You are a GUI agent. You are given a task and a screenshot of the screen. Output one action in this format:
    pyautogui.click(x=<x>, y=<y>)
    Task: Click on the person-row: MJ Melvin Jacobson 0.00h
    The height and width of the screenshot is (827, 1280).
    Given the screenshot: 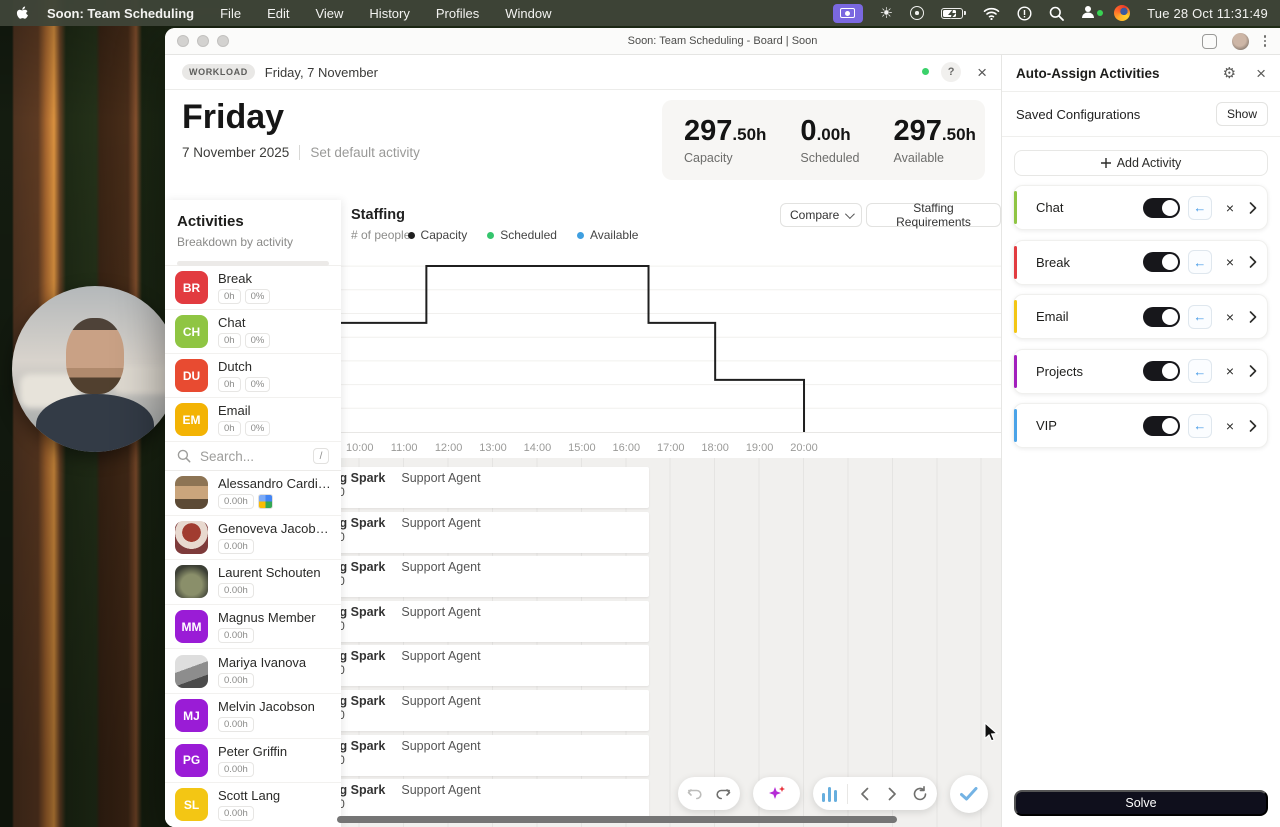 What is the action you would take?
    pyautogui.click(x=253, y=716)
    